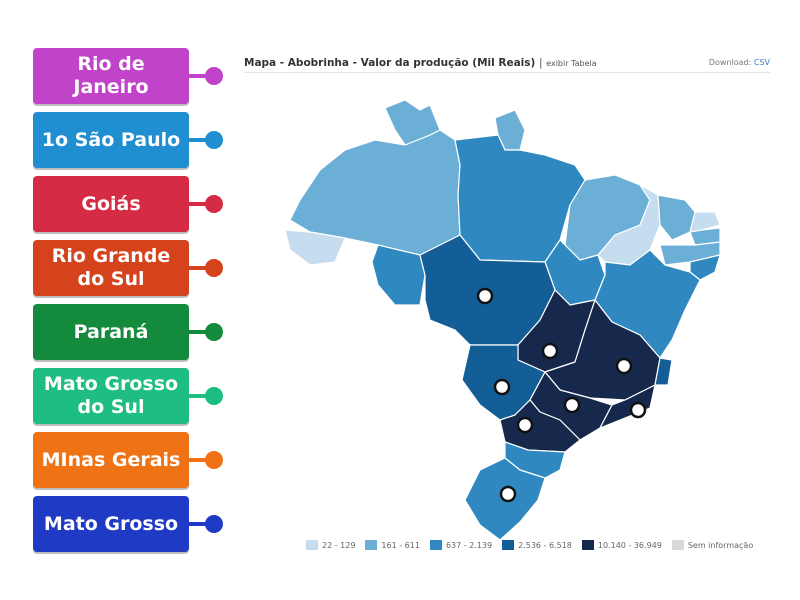  Describe the element at coordinates (624, 366) in the screenshot. I see `target-marker-minas-gerais` at that location.